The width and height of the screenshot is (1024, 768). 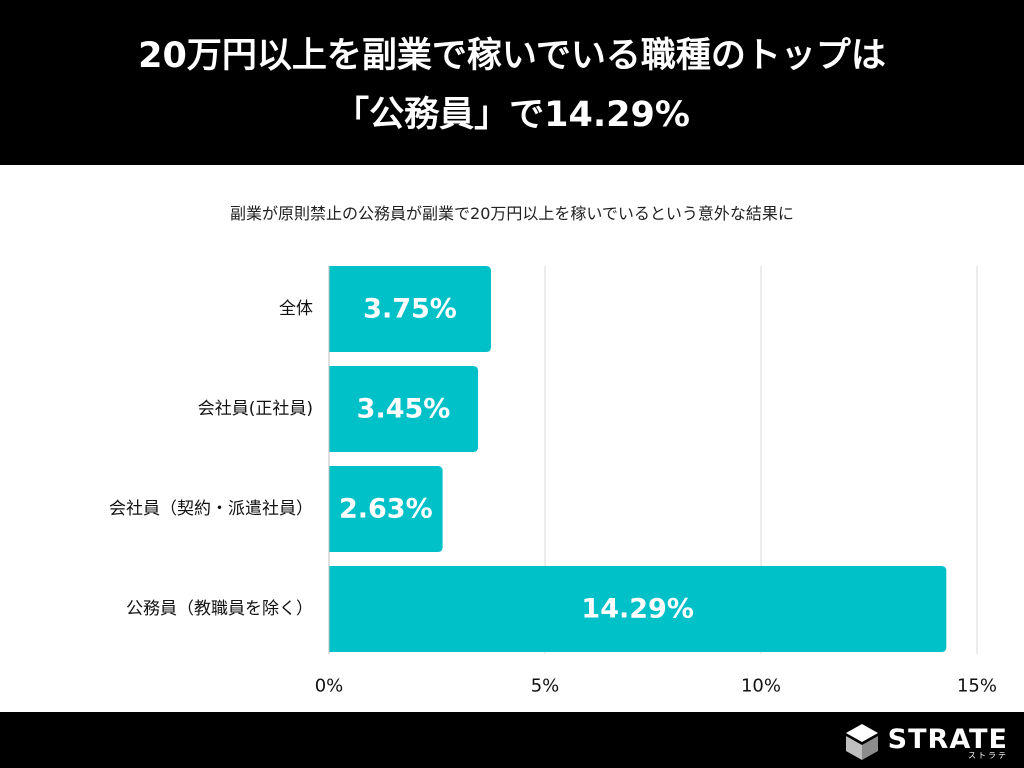 What do you see at coordinates (512, 115) in the screenshot?
I see `page-title-line-2: 「公務員」で14.29%` at bounding box center [512, 115].